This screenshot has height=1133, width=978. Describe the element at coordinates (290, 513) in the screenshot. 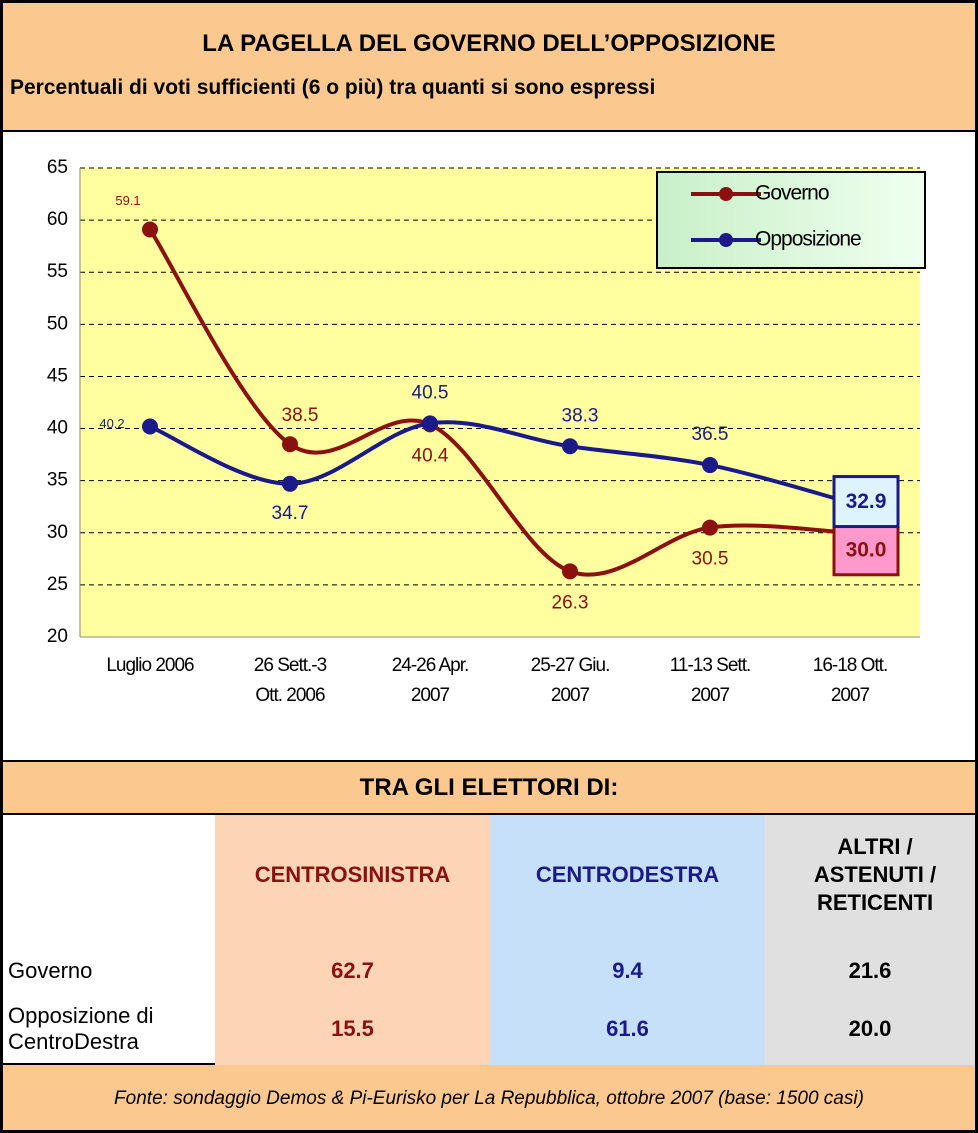

I see `data-label: 34.7` at that location.